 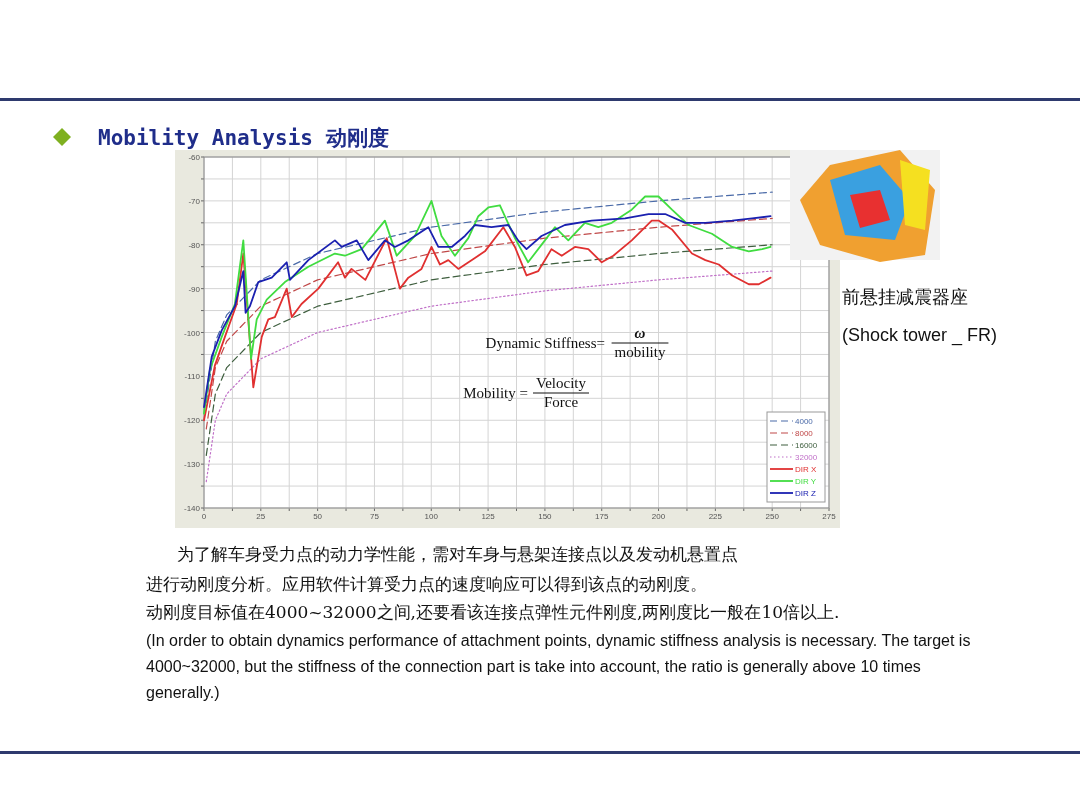 I want to click on y-tick-label: -140, so click(x=192, y=508).